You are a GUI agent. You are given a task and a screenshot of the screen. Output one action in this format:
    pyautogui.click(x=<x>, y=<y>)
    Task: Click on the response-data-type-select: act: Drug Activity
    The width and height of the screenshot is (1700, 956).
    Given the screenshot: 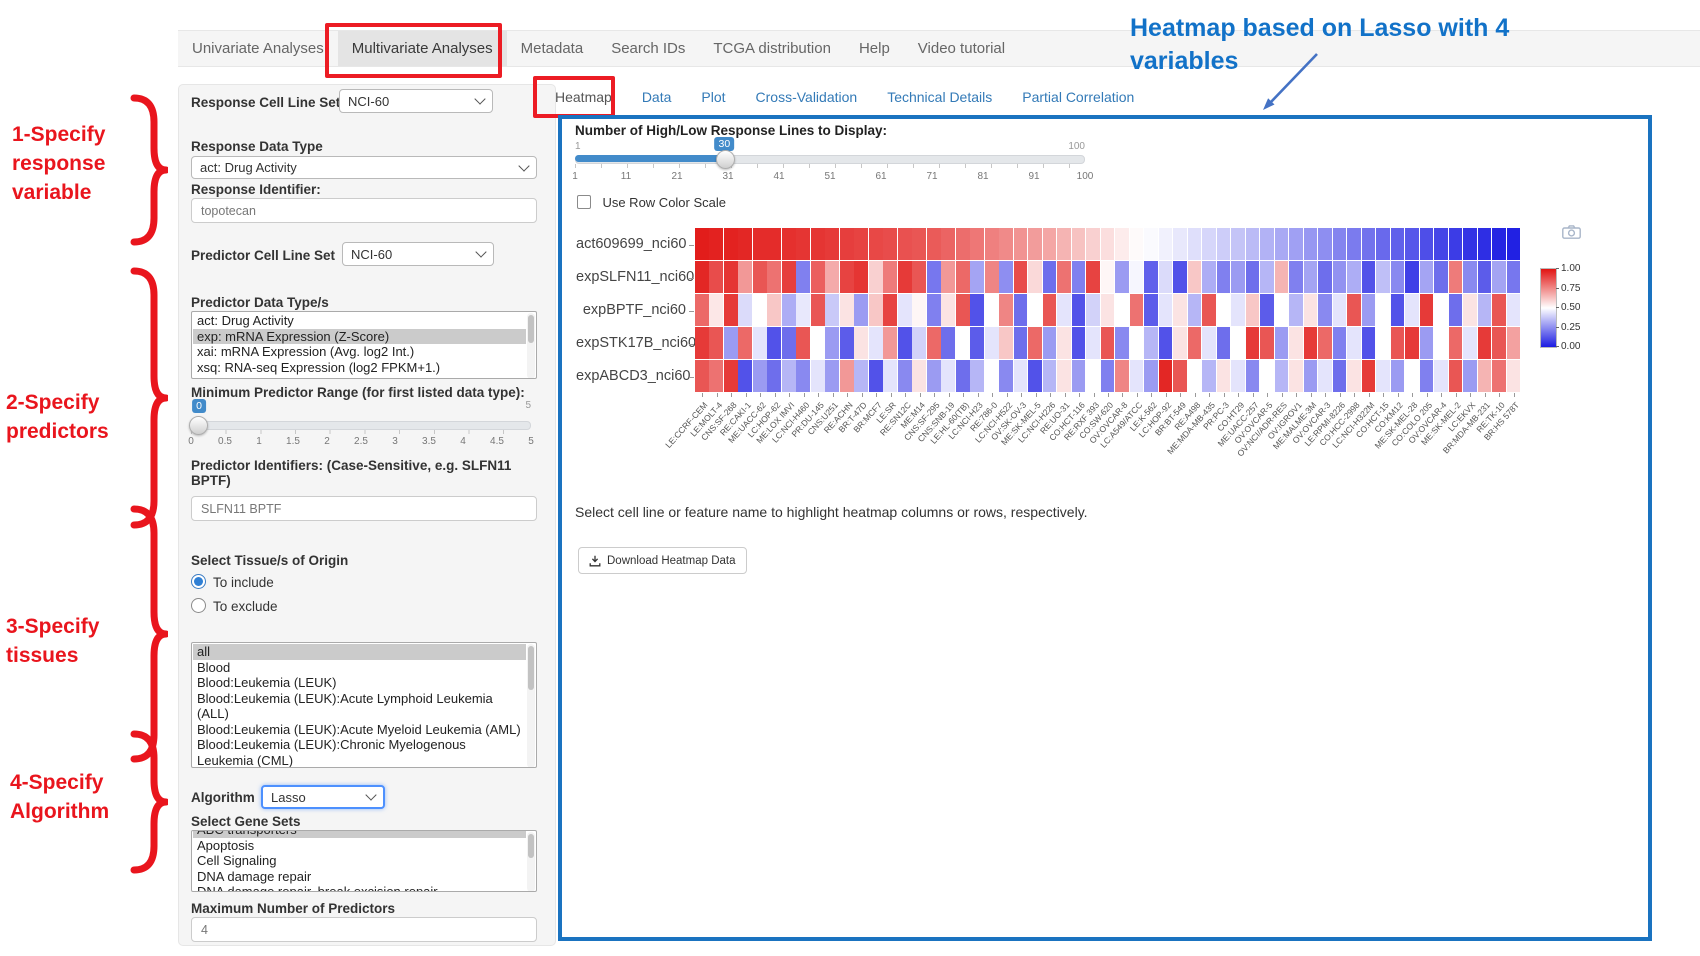 What is the action you would take?
    pyautogui.click(x=364, y=167)
    